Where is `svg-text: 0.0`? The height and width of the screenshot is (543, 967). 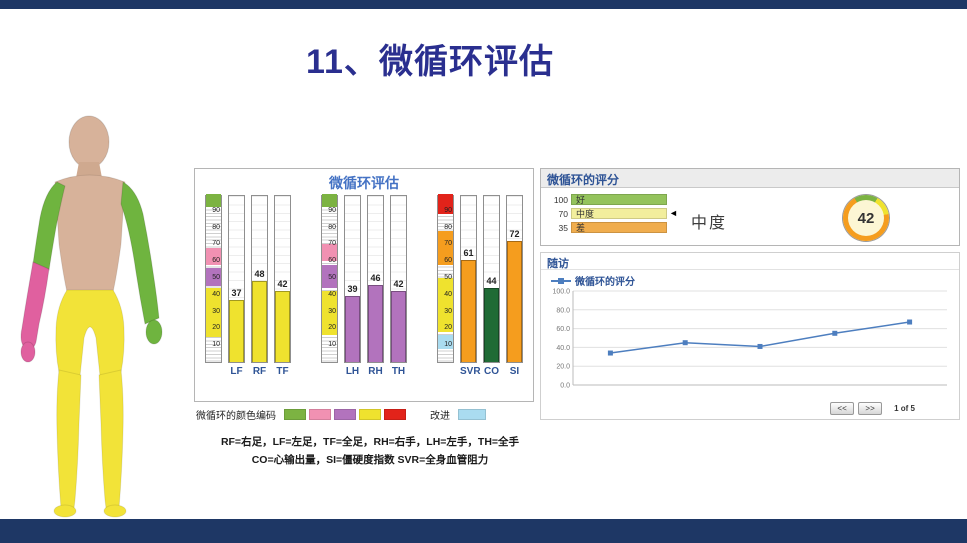 svg-text: 0.0 is located at coordinates (565, 386).